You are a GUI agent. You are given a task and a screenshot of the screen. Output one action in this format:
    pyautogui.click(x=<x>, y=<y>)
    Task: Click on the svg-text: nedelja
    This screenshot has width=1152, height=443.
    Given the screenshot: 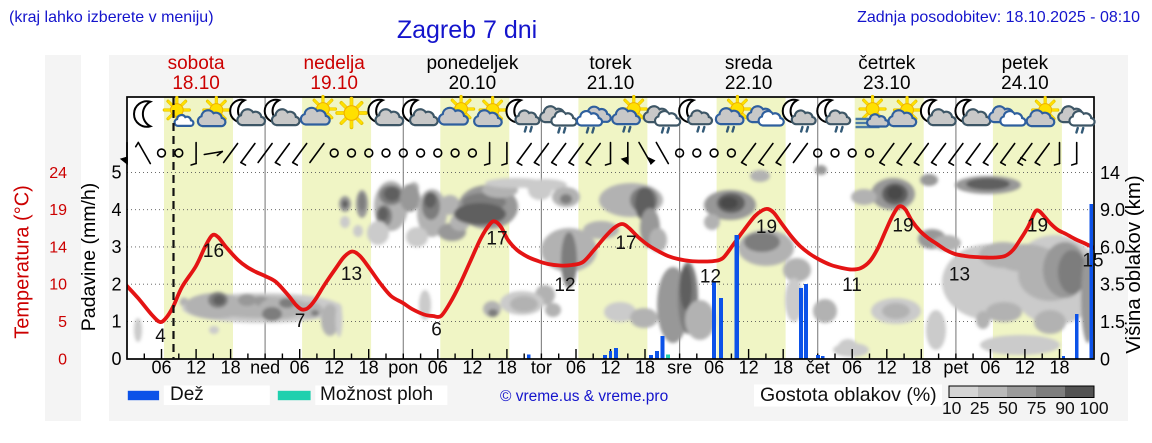 What is the action you would take?
    pyautogui.click(x=335, y=63)
    